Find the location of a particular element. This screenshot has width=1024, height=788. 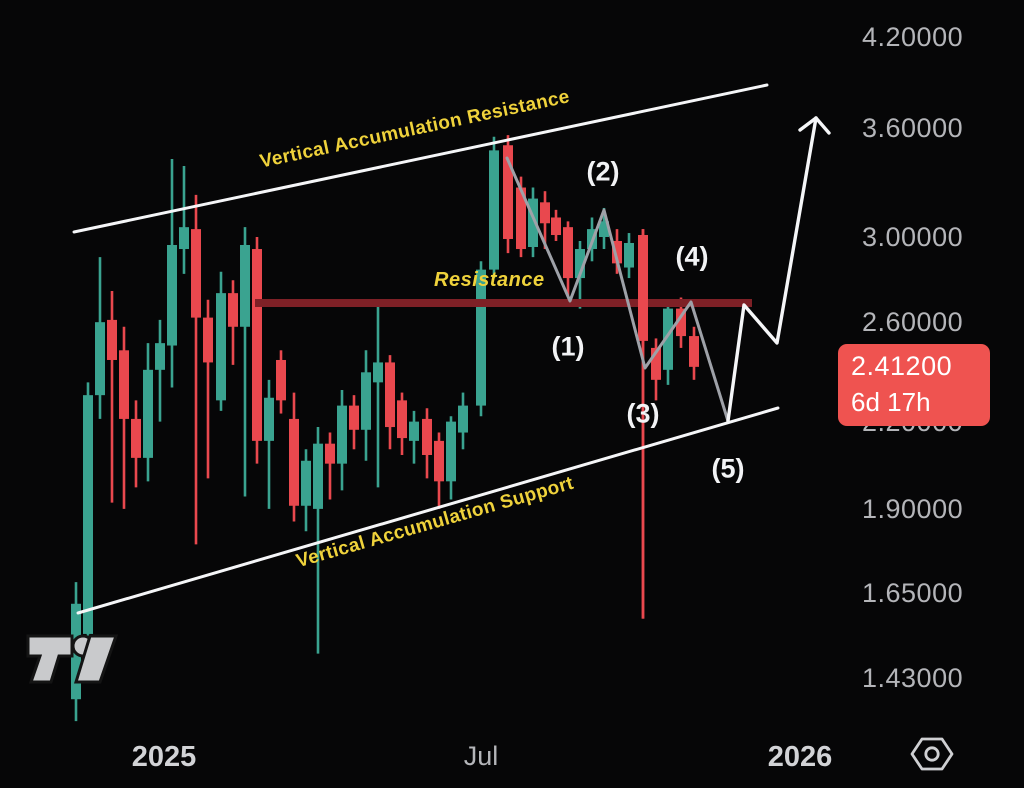

resistance-level-line is located at coordinates (503, 303).